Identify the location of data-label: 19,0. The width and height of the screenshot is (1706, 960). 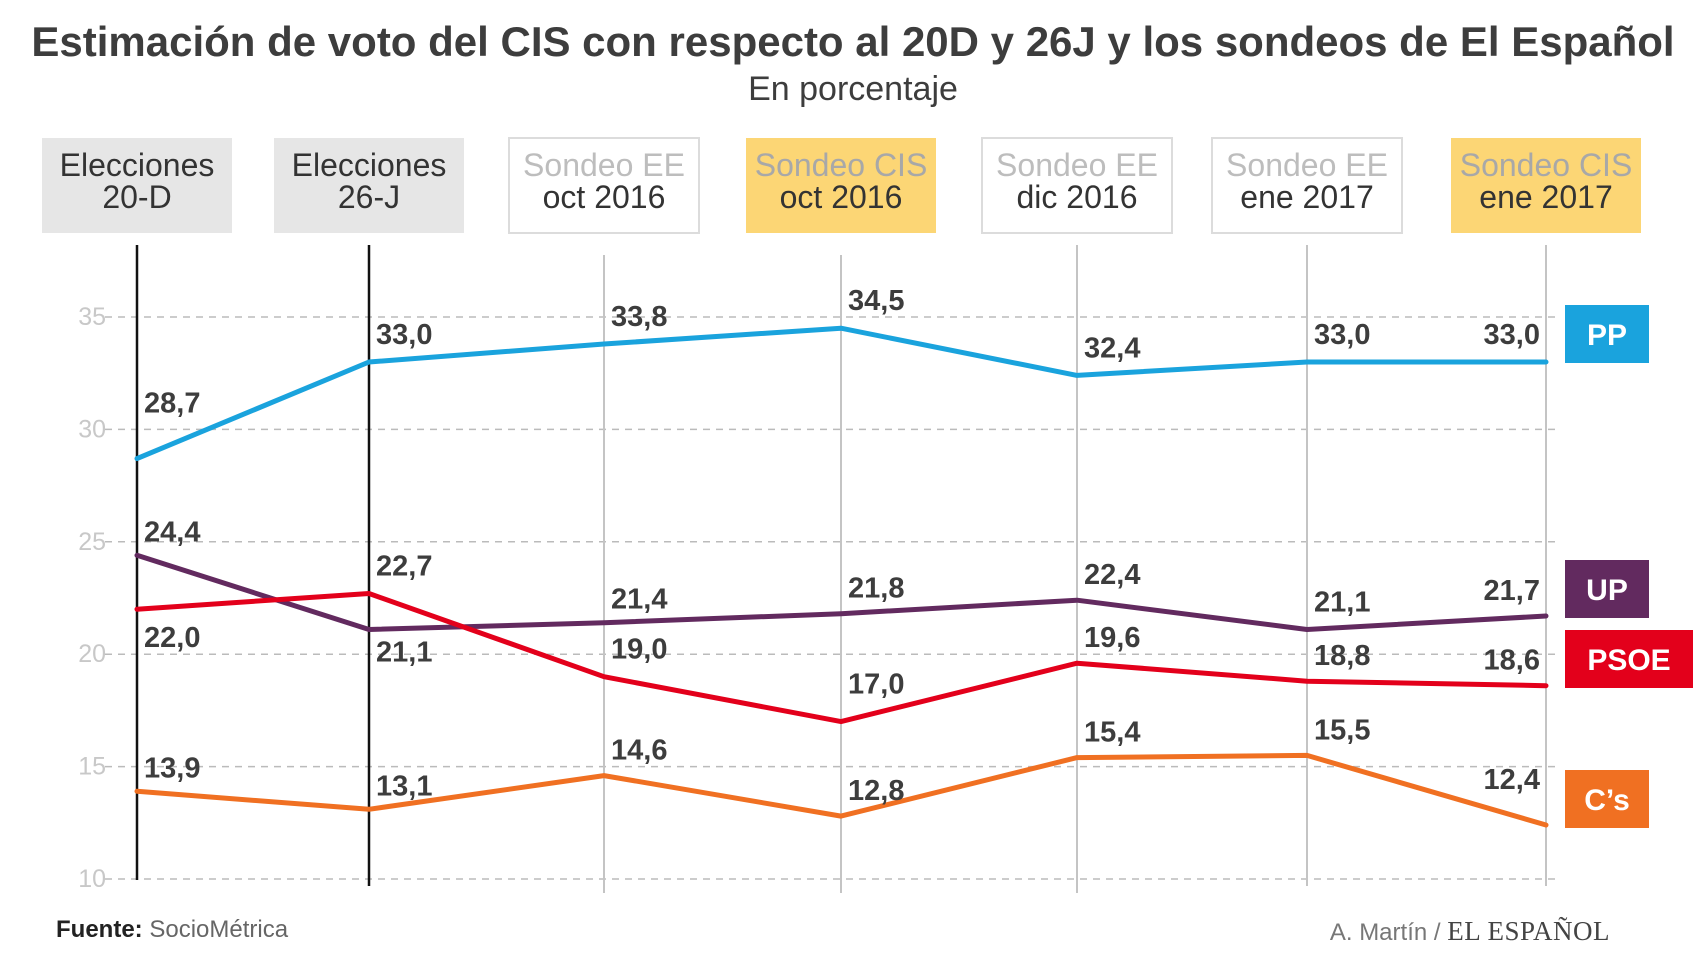
(639, 650).